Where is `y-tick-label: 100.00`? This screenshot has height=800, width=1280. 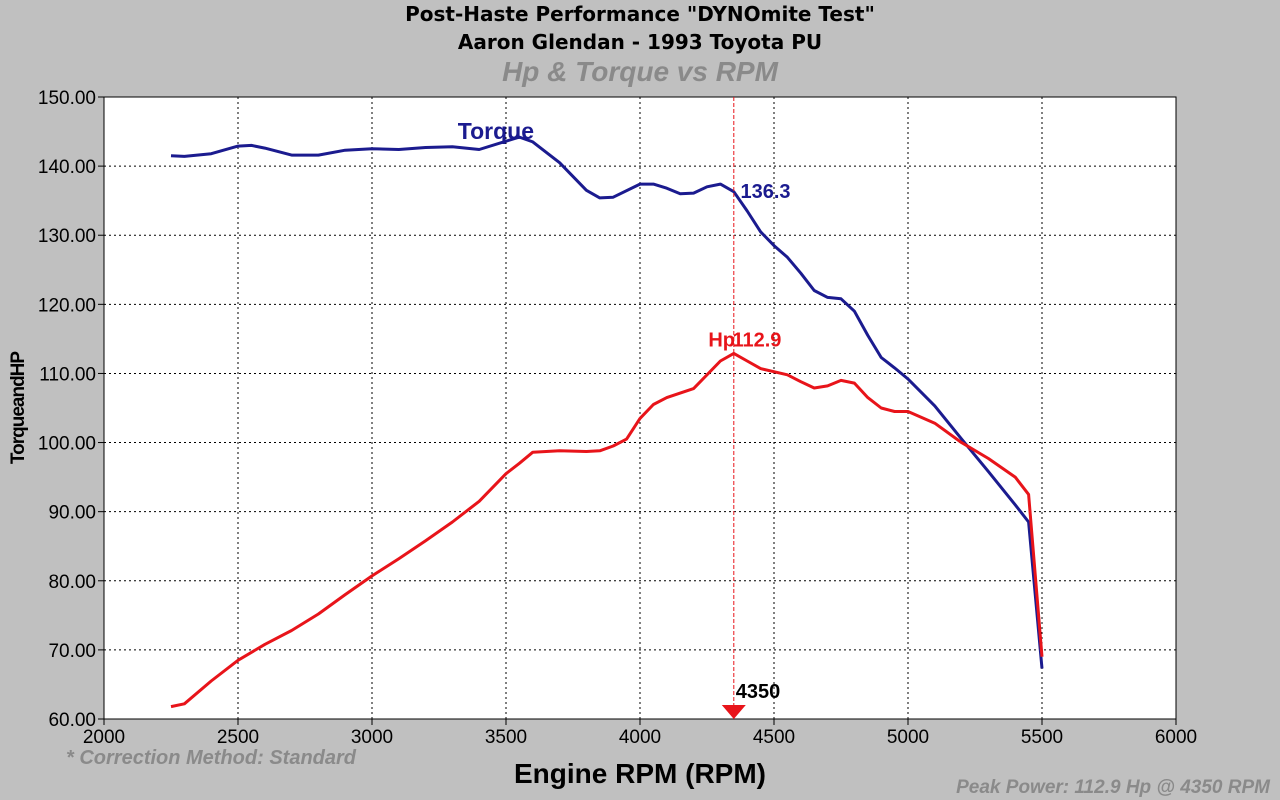 y-tick-label: 100.00 is located at coordinates (67, 444).